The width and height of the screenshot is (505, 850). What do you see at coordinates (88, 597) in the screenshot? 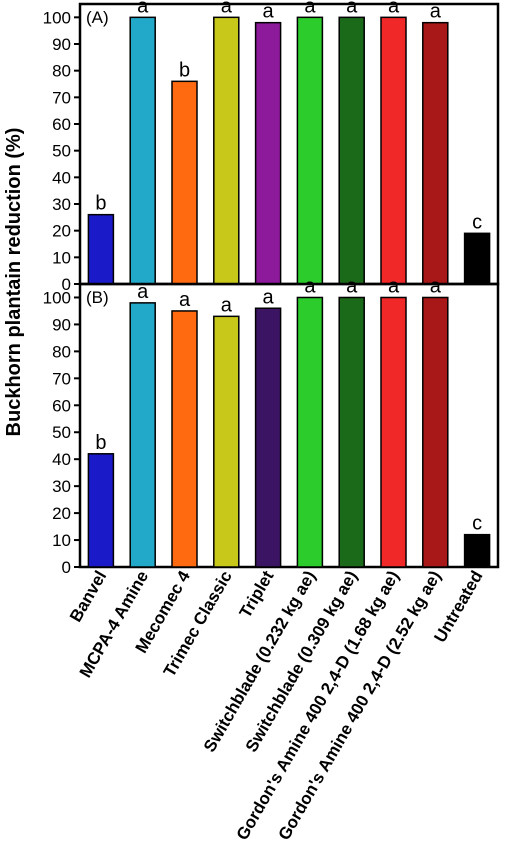
I see `x-category-label: Banvel` at bounding box center [88, 597].